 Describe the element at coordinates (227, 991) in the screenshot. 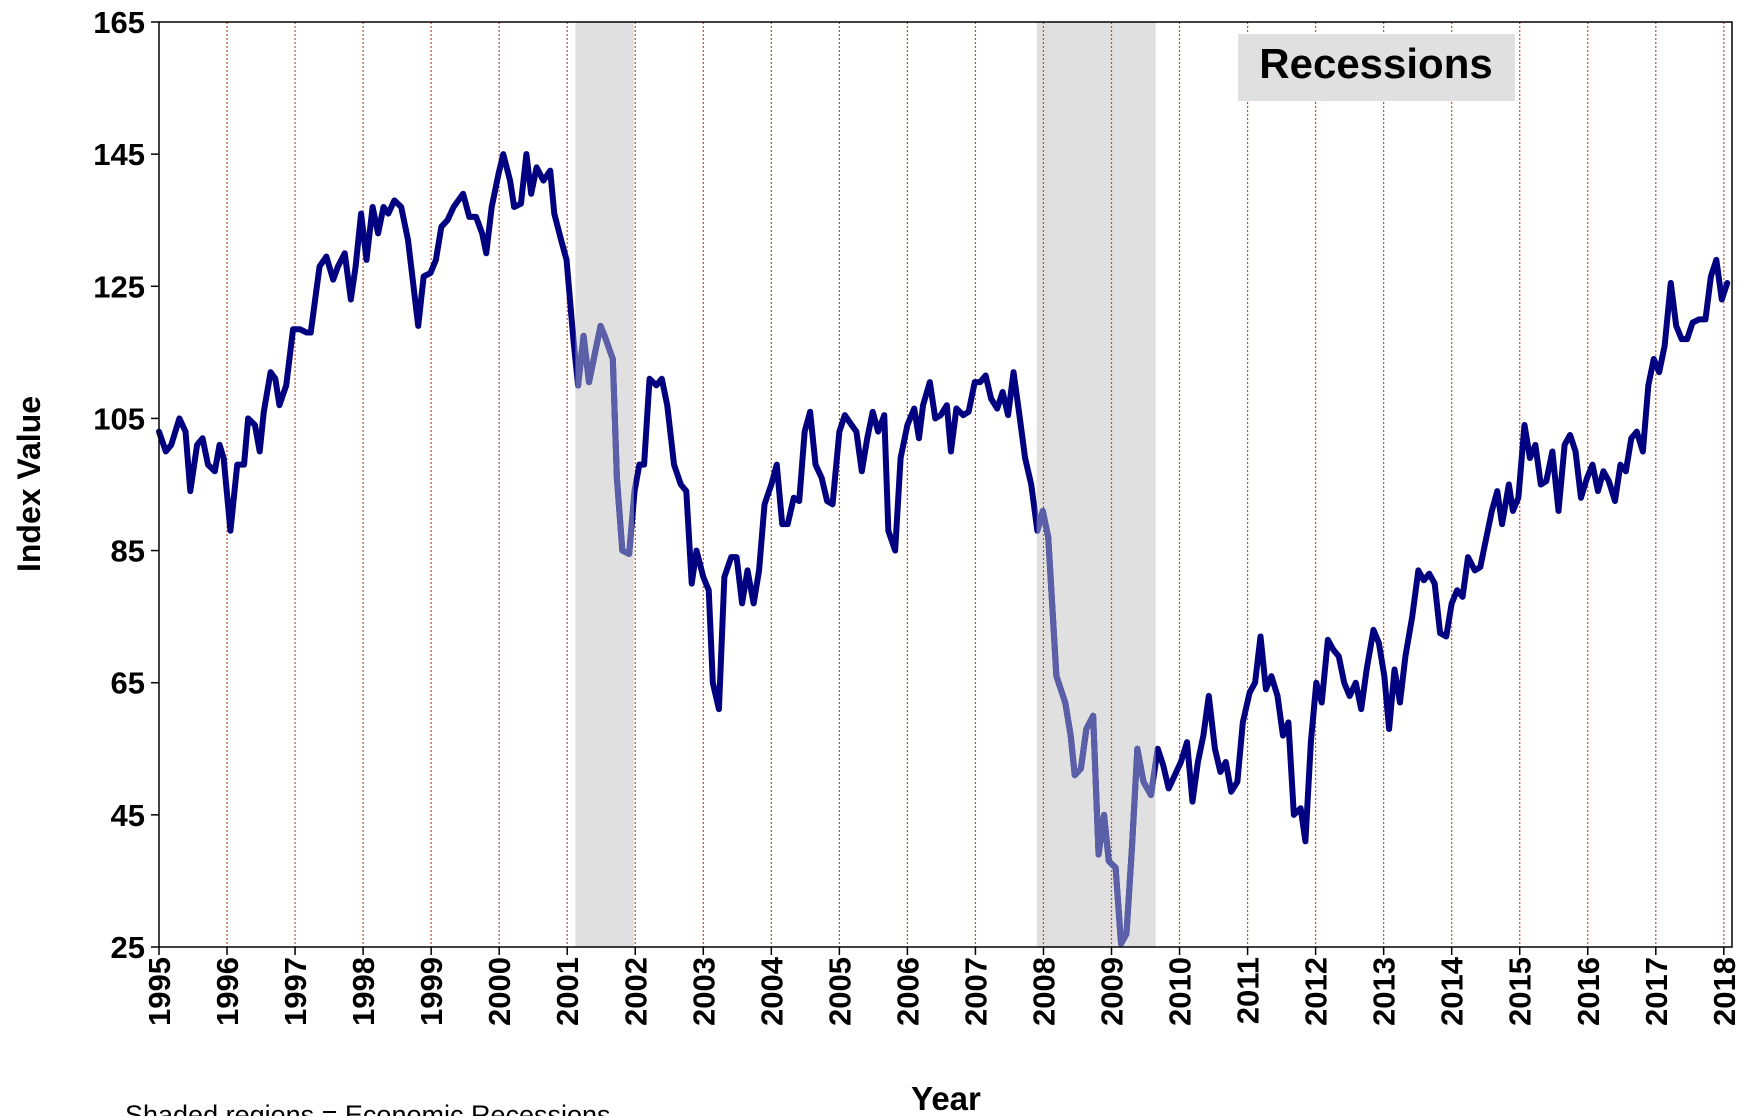

I see `x-tick-label: 1996` at that location.